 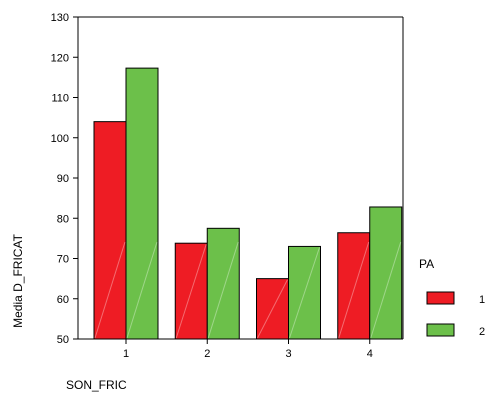 I want to click on x-tick-label-1: 2, so click(x=207, y=354).